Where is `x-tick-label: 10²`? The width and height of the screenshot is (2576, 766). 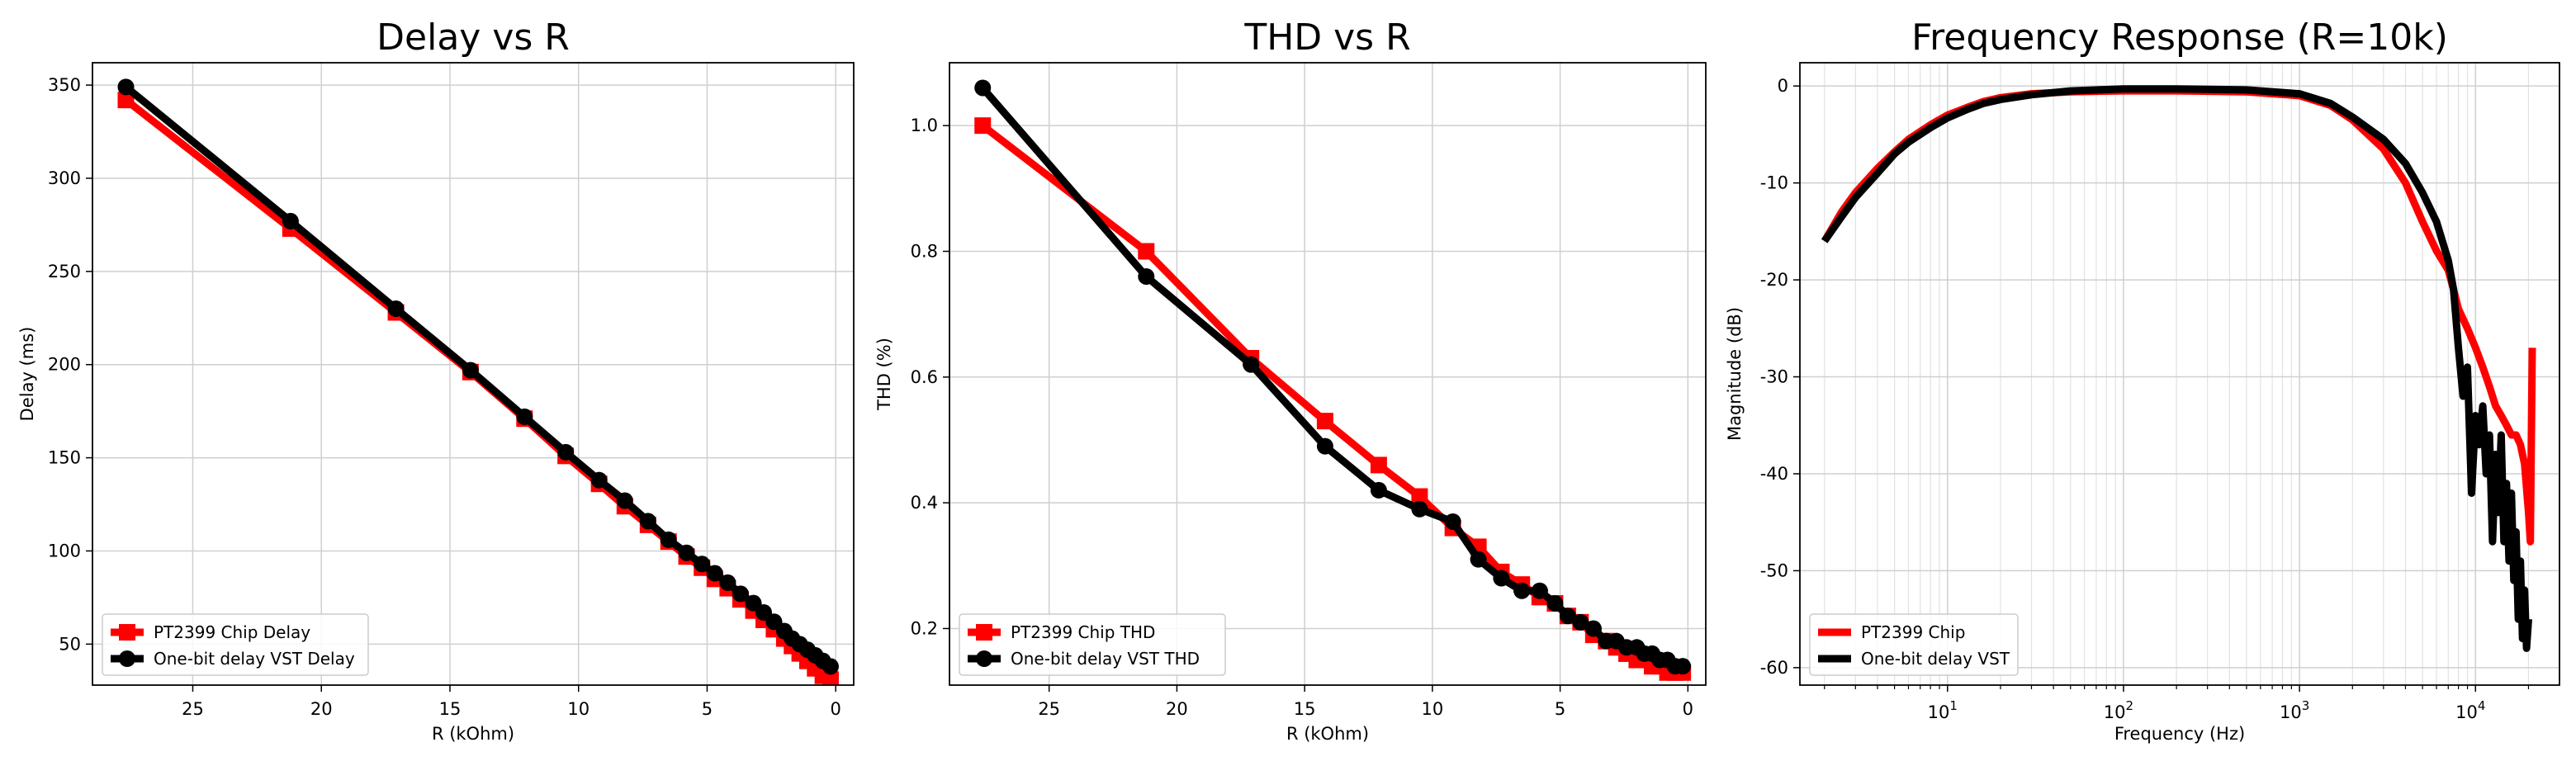
x-tick-label: 10² is located at coordinates (2118, 710).